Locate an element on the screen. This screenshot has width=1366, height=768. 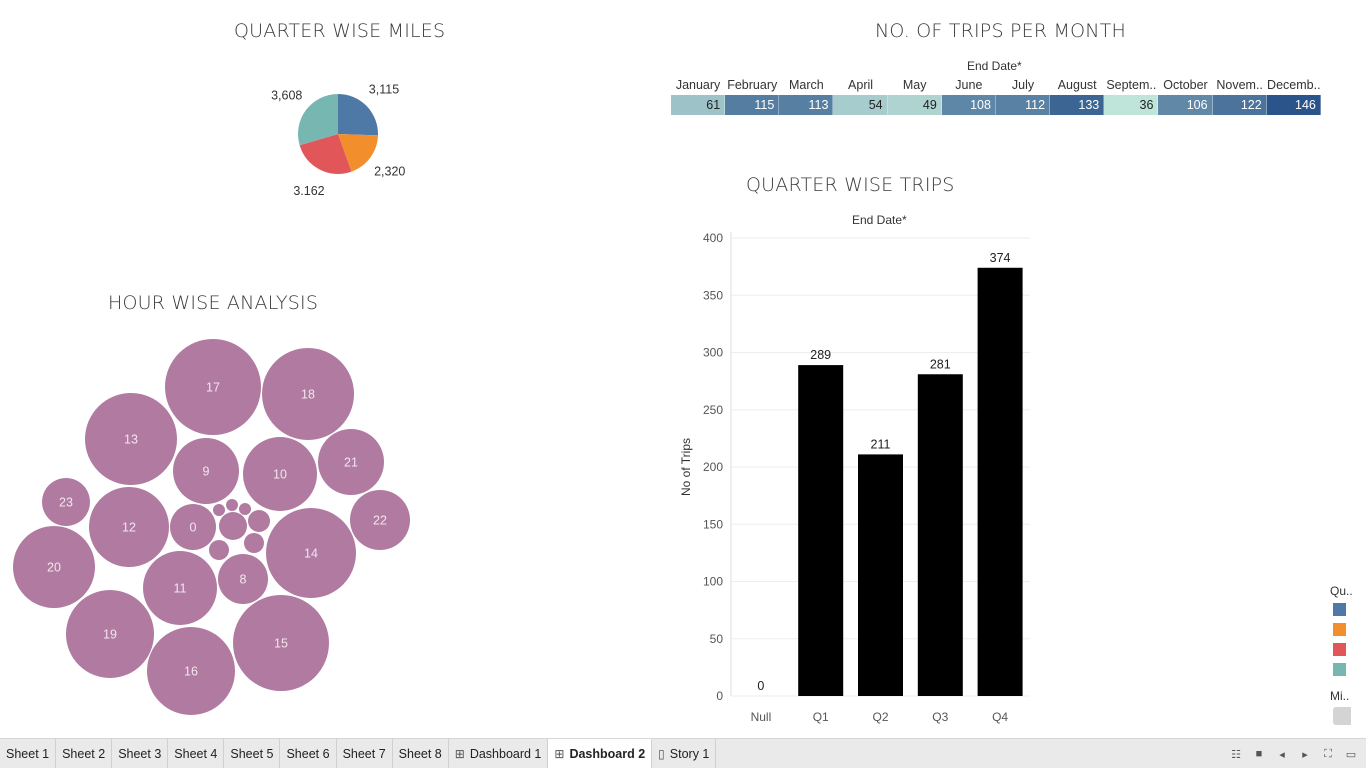
hour-bubble-label: 21 is located at coordinates (351, 463).